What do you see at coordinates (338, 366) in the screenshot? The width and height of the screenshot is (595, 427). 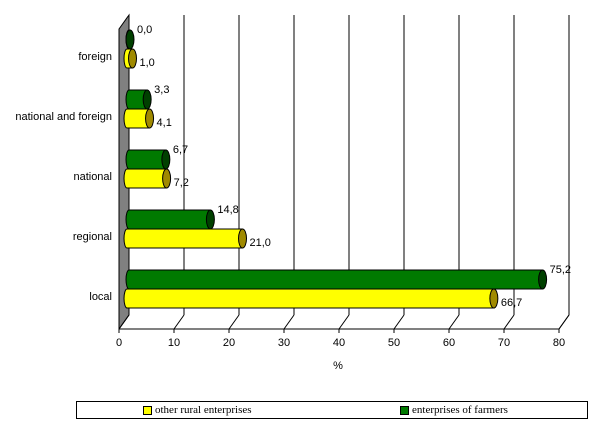 I see `x-axis-label: %` at bounding box center [338, 366].